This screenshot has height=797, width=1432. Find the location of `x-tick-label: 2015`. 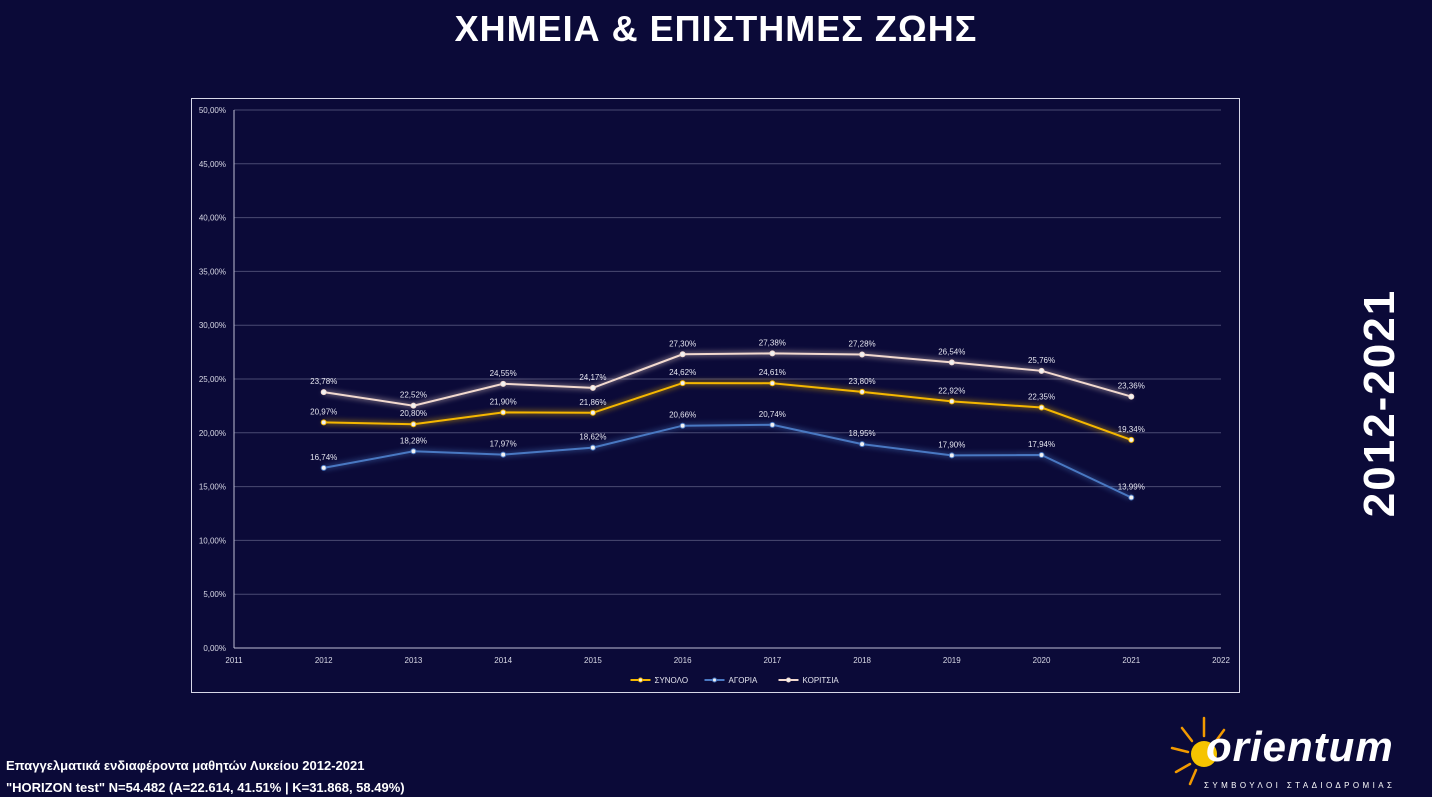

x-tick-label: 2015 is located at coordinates (593, 660).